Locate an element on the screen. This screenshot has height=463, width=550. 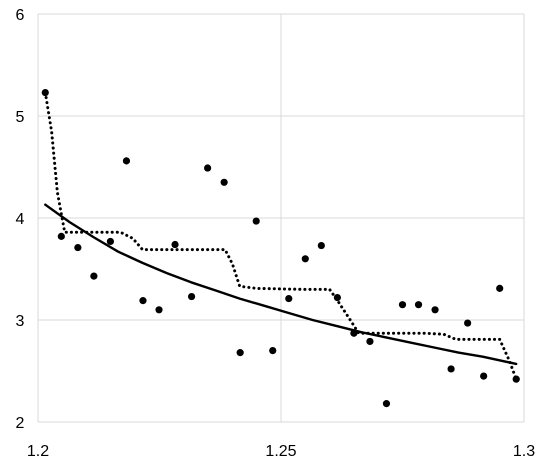
x-tick-label: 1.2 is located at coordinates (38, 451).